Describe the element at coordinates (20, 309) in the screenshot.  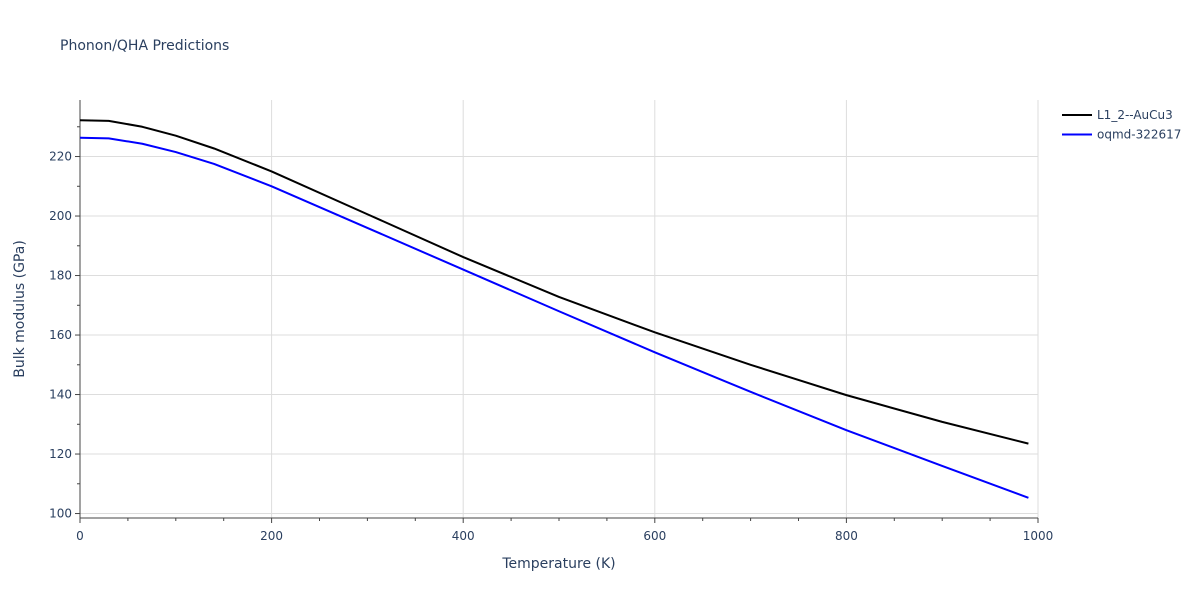
I see `y-axis-title: Bulk modulus (GPa)` at that location.